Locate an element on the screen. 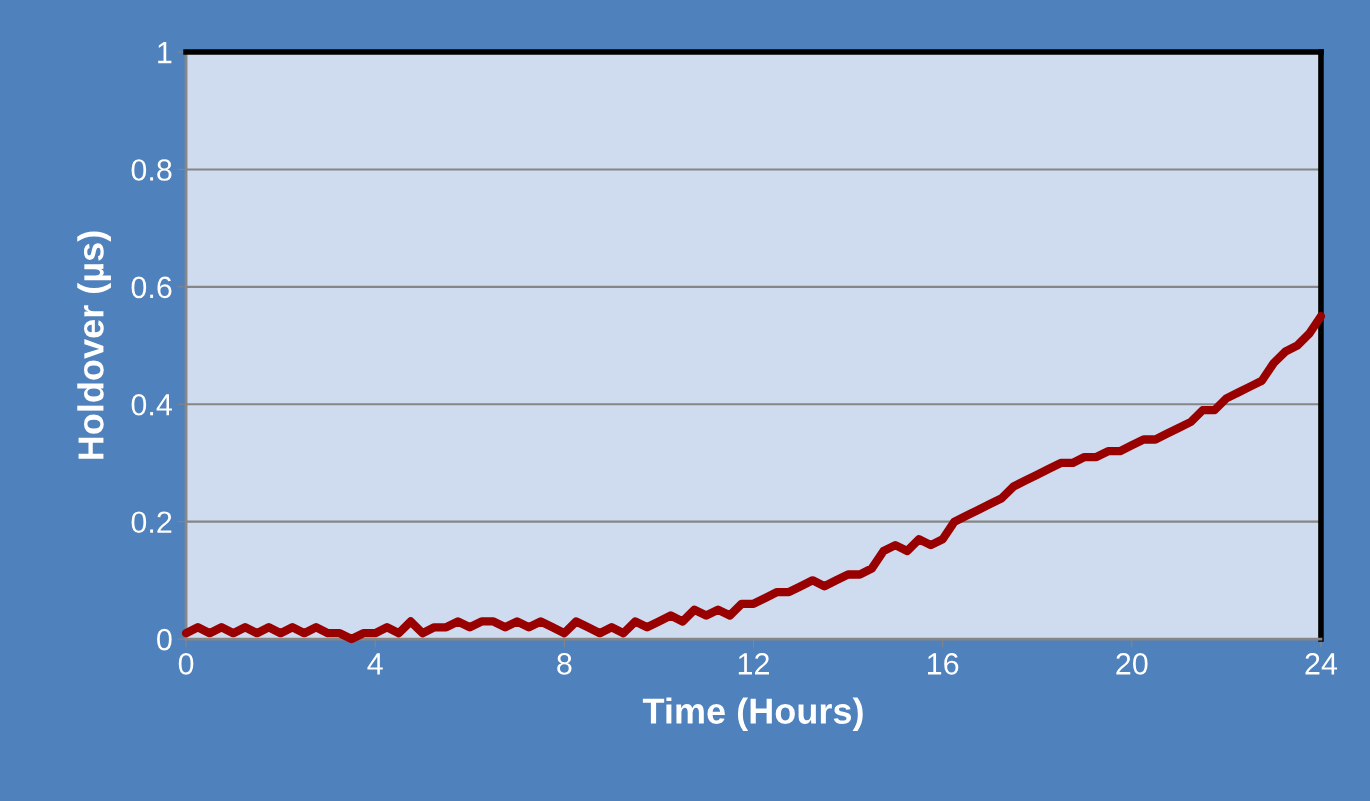 Image resolution: width=1370 pixels, height=801 pixels. y-tick-label: 0.8 is located at coordinates (151, 170).